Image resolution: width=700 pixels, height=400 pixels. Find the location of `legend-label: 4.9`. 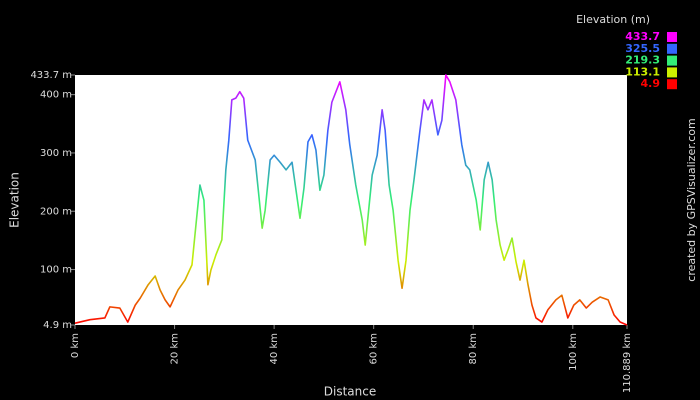

legend-label: 4.9 is located at coordinates (651, 83).